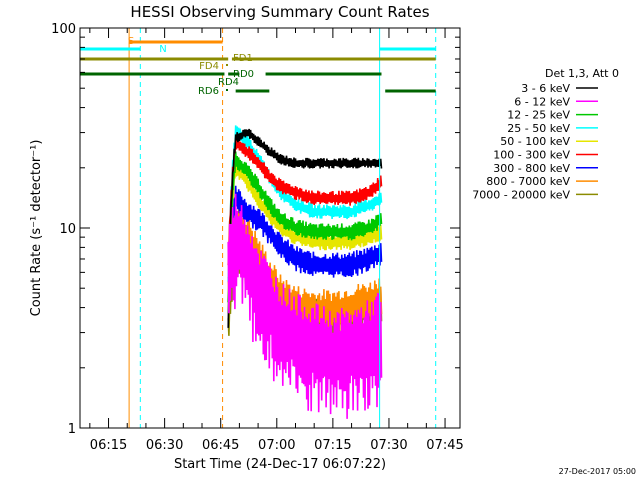 This screenshot has width=640, height=480. I want to click on series-line-12-25kev, so click(305, 227).